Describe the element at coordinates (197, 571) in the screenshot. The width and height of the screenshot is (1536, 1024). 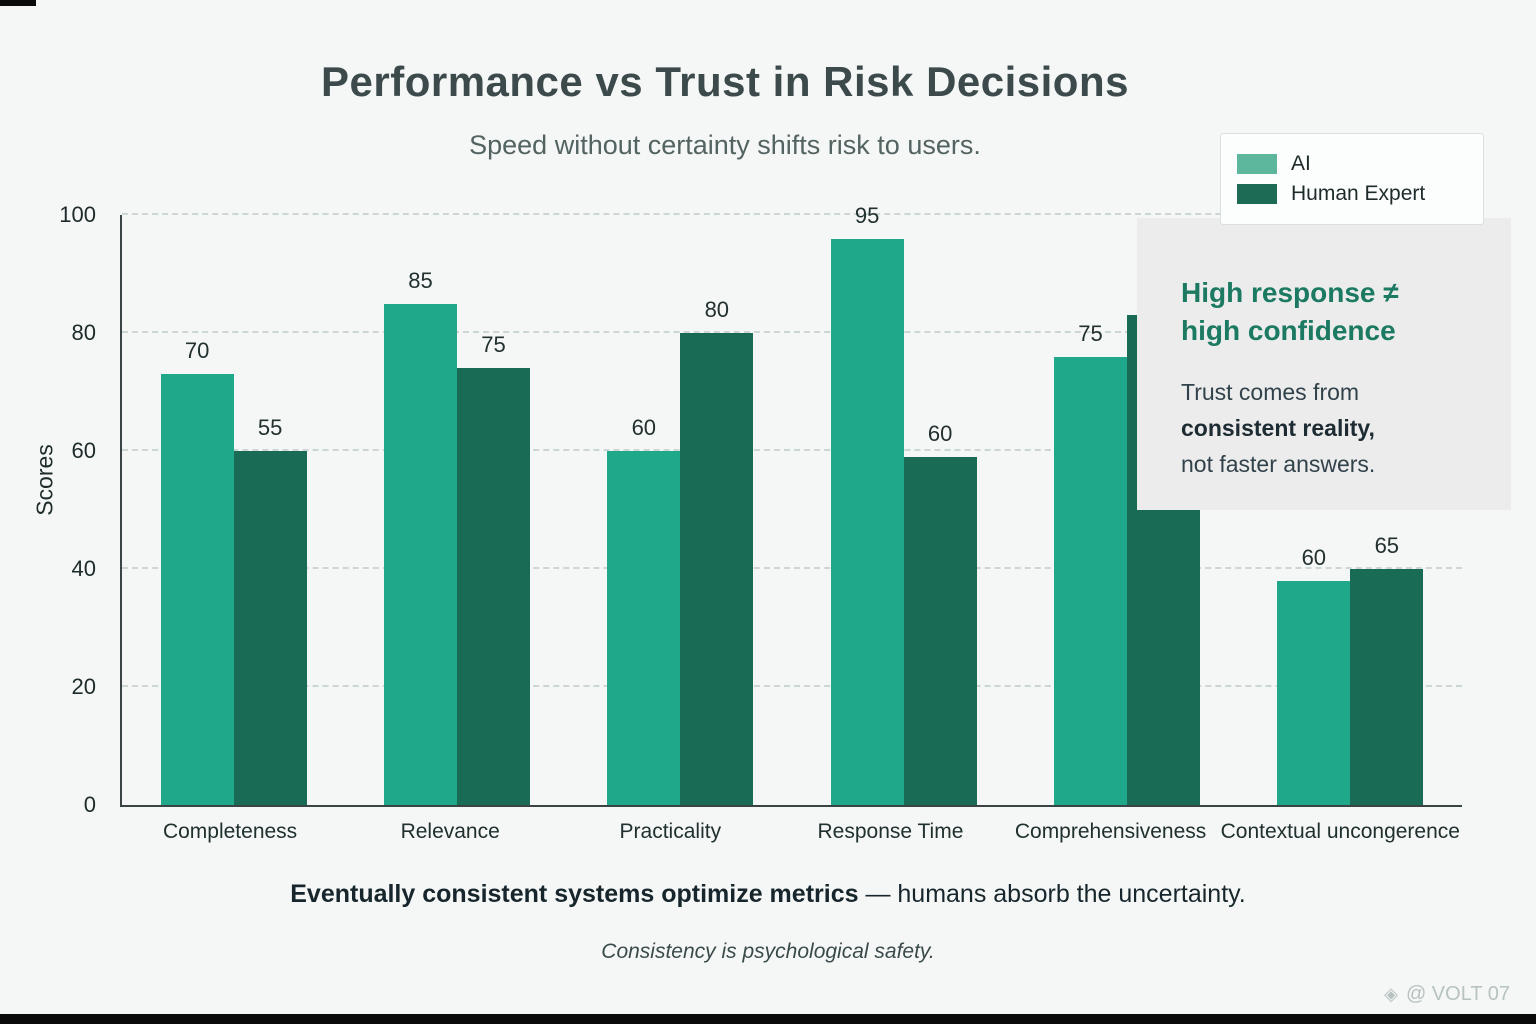
I see `bar-ai: 70` at that location.